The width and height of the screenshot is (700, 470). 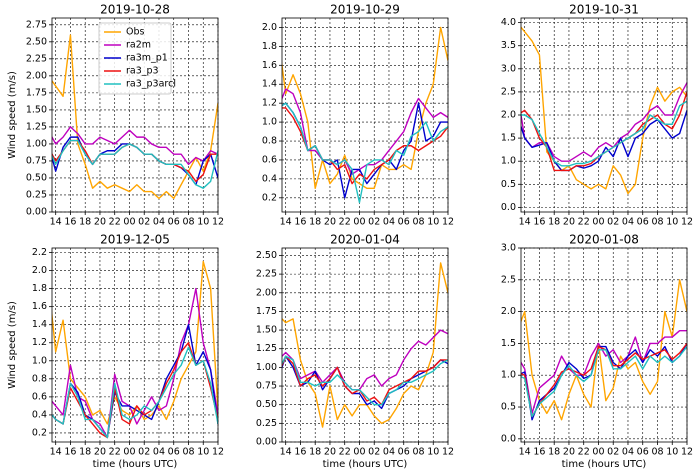 What do you see at coordinates (604, 10) in the screenshot?
I see `chart-title: 2019-10-31` at bounding box center [604, 10].